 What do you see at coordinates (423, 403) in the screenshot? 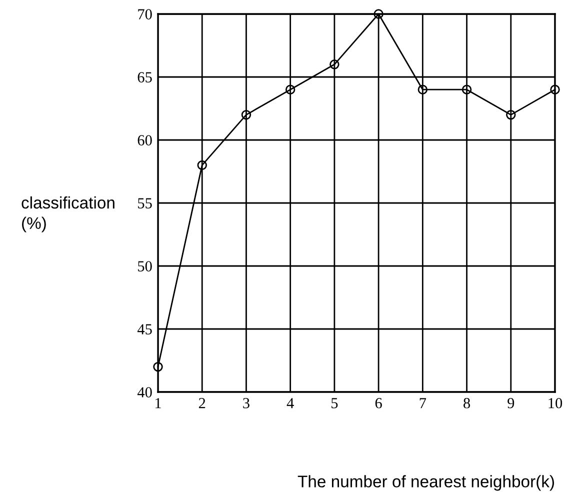
I see `x-tick-label: 7` at bounding box center [423, 403].